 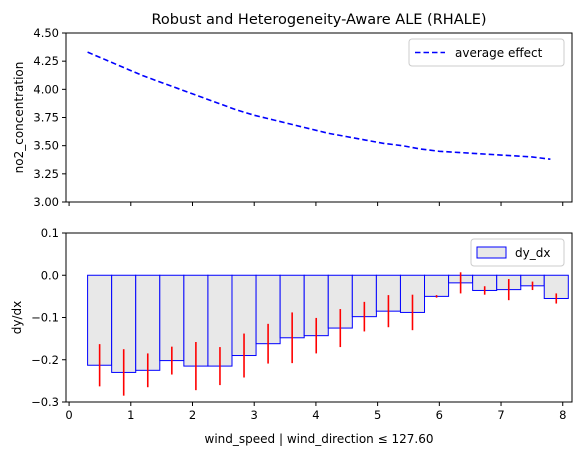 What do you see at coordinates (46, 89) in the screenshot?
I see `top-y-tick-label: 4.00` at bounding box center [46, 89].